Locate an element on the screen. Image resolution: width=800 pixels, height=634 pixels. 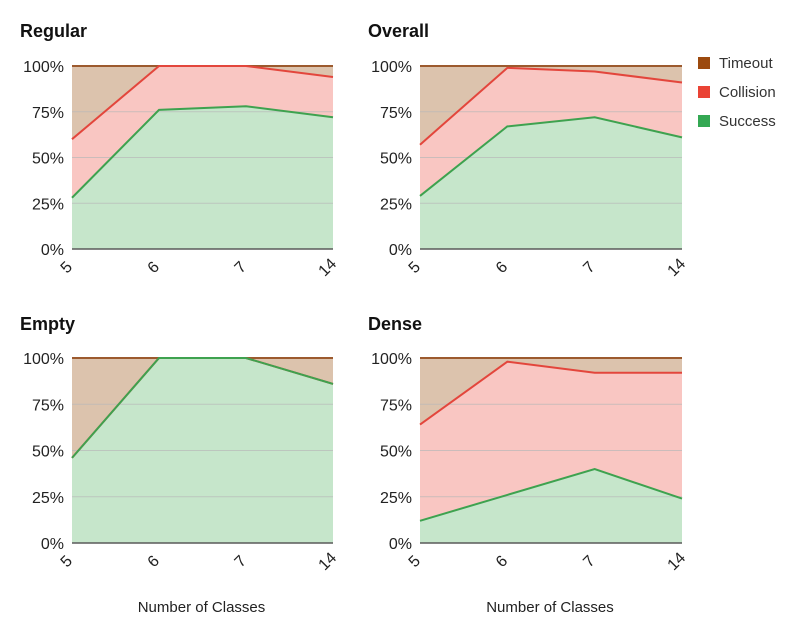
legend-item-timeout: Timeout is located at coordinates (735, 63).